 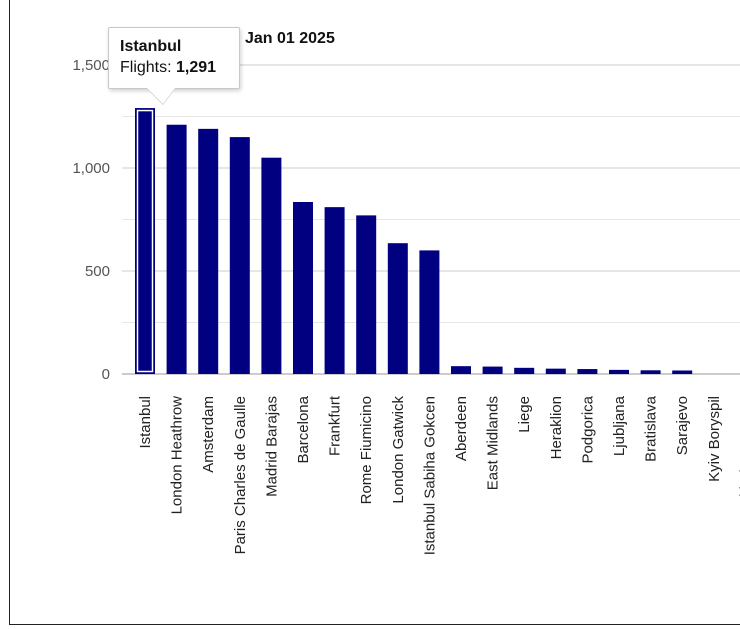 What do you see at coordinates (271, 446) in the screenshot?
I see `x-tick-label: Madrid Barajas` at bounding box center [271, 446].